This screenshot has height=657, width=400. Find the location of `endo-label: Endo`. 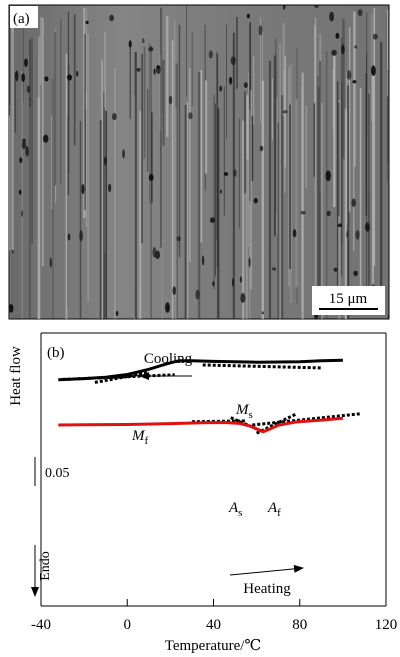

endo-label: Endo is located at coordinates (45, 566).